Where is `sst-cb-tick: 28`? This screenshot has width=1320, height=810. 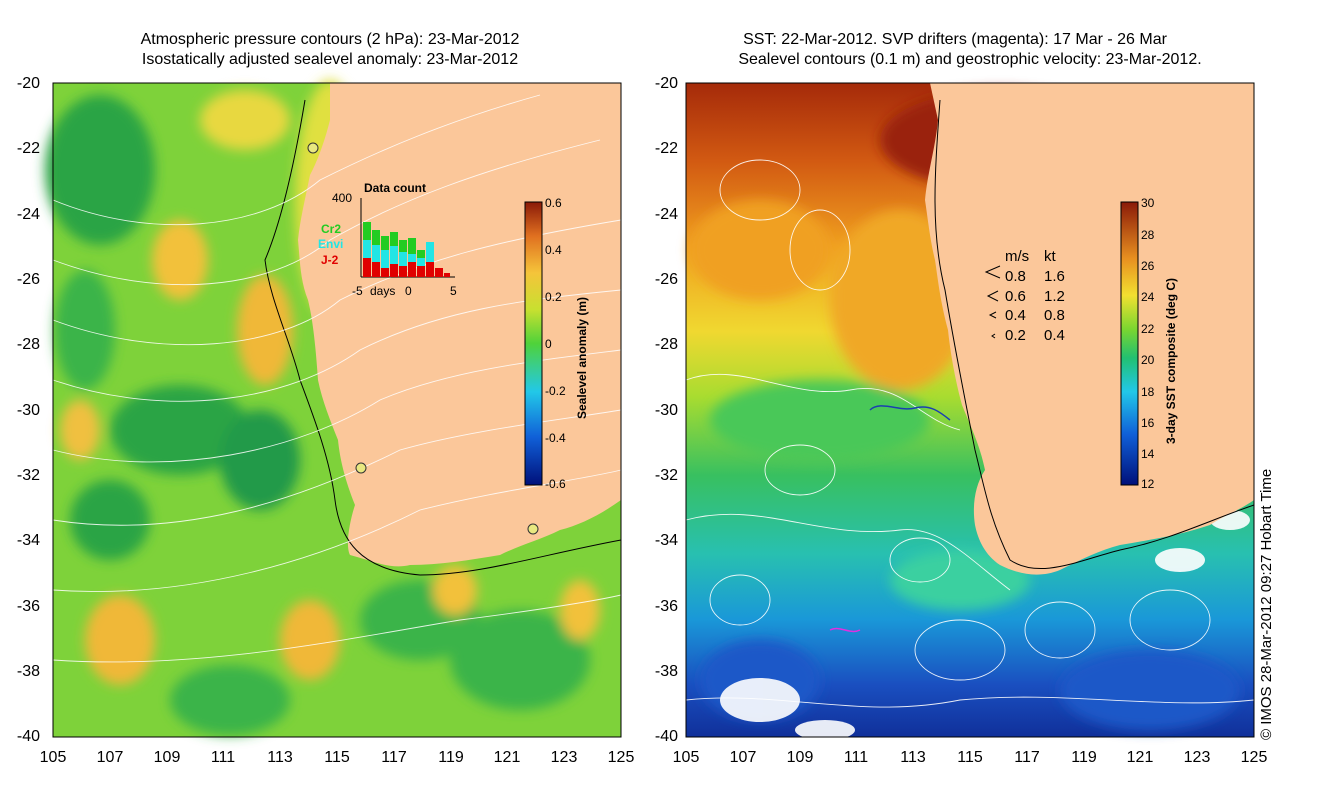
sst-cb-tick: 28 is located at coordinates (1148, 235).